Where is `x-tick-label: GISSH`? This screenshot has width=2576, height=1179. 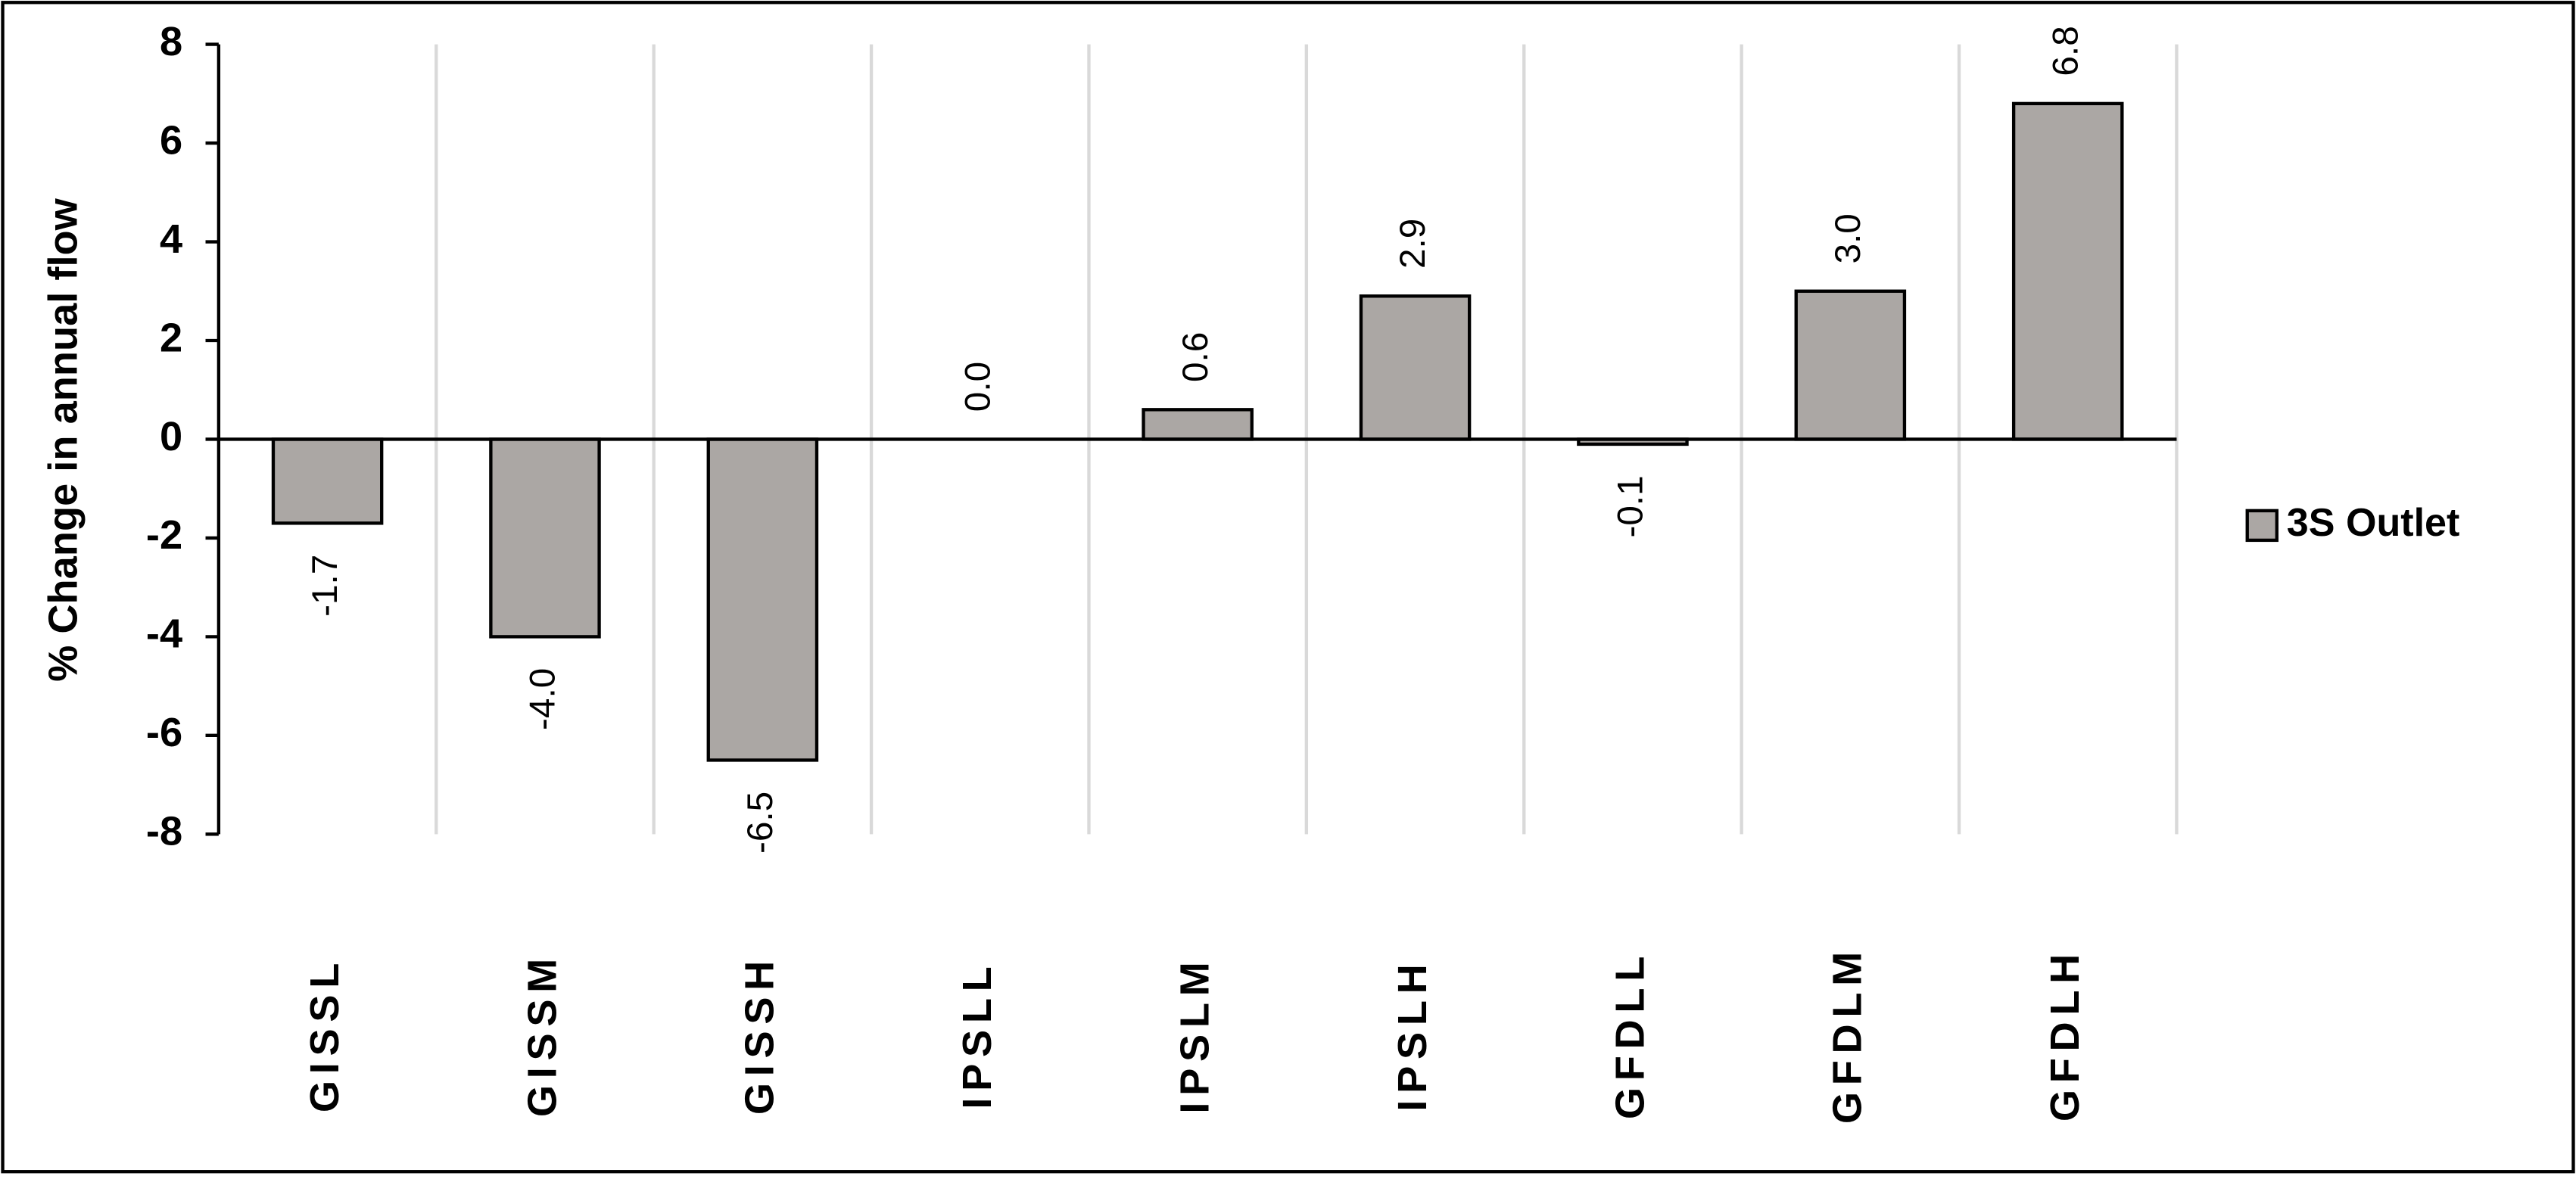 x-tick-label: GISSH is located at coordinates (760, 1034).